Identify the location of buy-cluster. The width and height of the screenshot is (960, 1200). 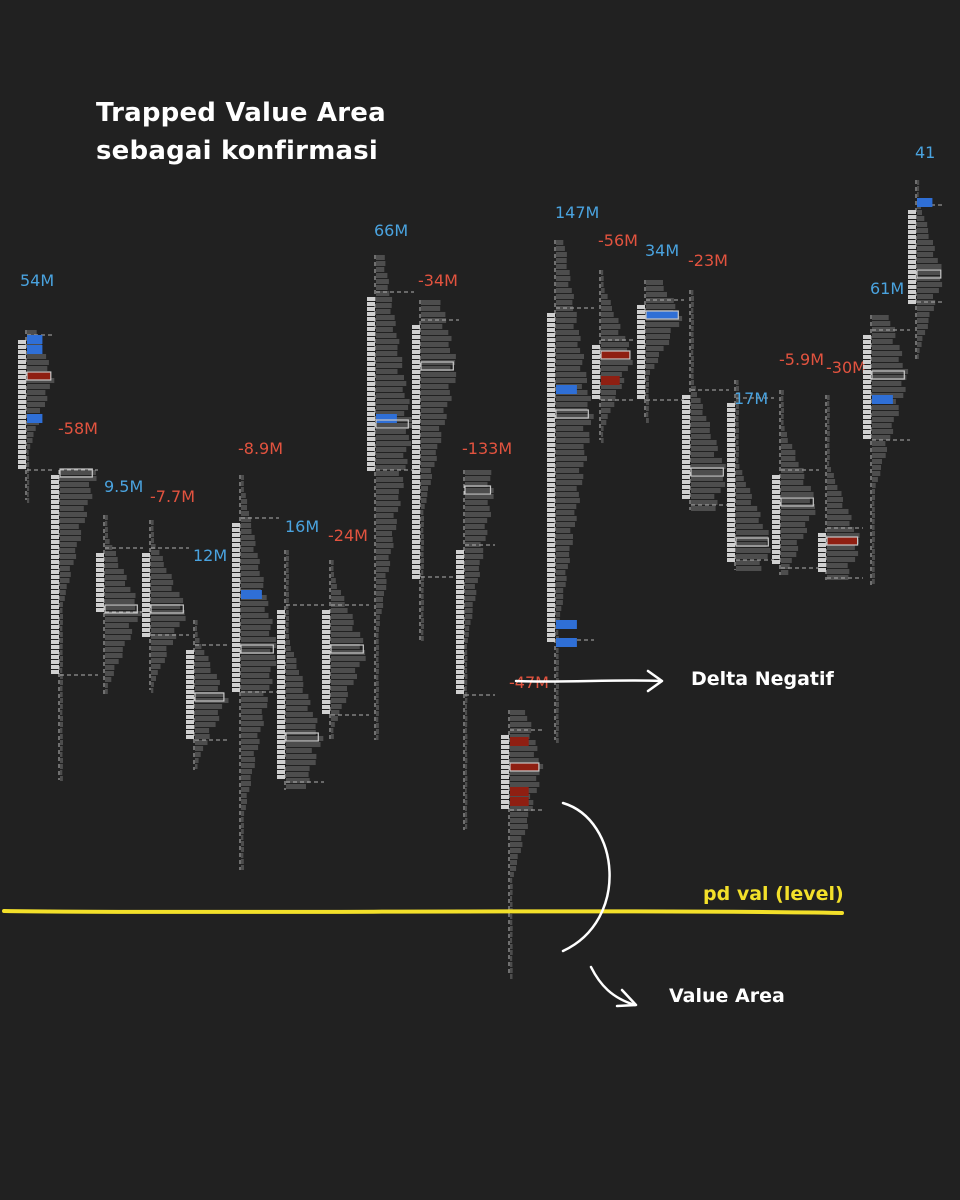
(925, 202).